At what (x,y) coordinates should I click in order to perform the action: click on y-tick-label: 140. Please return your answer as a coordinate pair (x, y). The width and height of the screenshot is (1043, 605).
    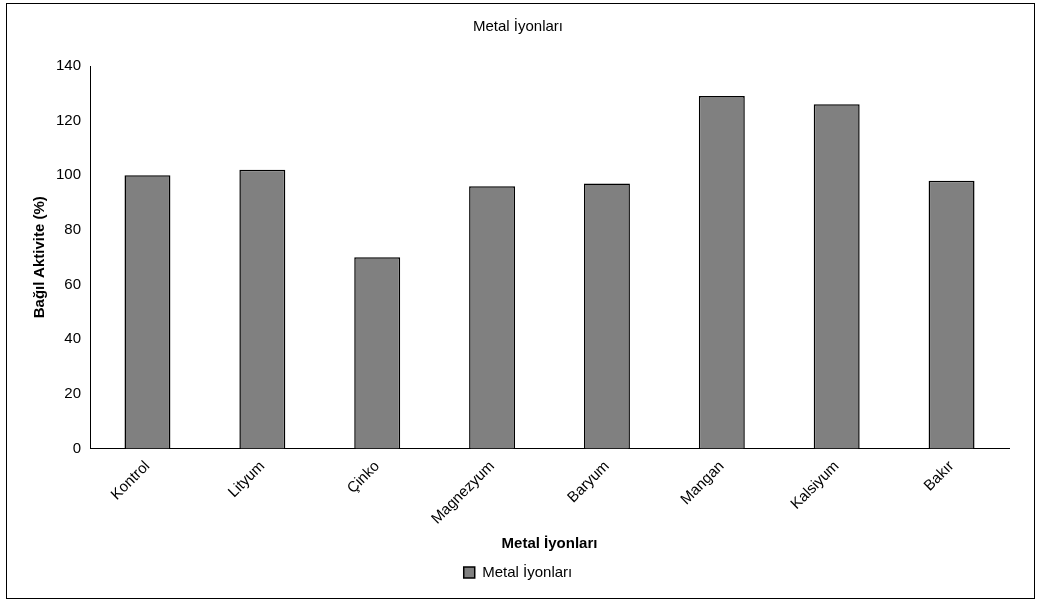
    Looking at the image, I should click on (69, 65).